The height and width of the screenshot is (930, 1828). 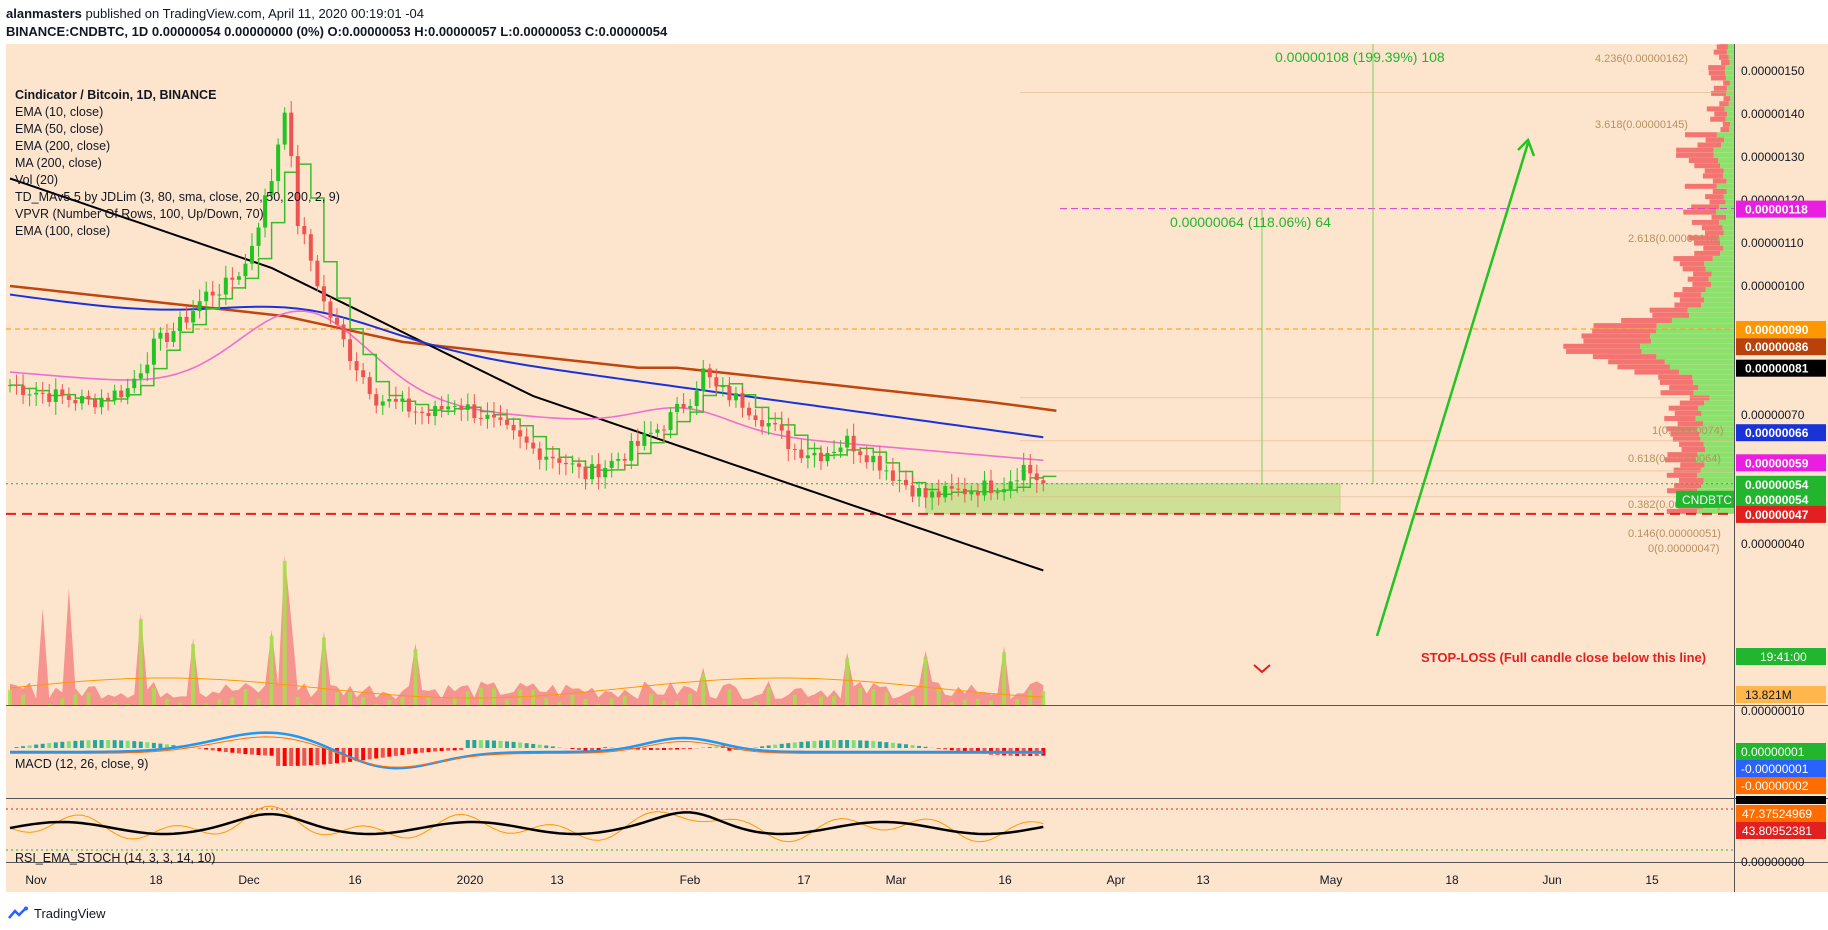 What do you see at coordinates (1674, 239) in the screenshot?
I see `fib-label: 2.618(0.00000118)` at bounding box center [1674, 239].